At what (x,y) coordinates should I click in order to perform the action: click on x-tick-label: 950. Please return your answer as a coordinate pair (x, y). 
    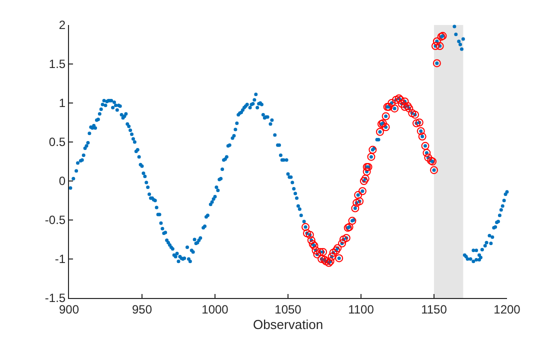
    Looking at the image, I should click on (142, 309).